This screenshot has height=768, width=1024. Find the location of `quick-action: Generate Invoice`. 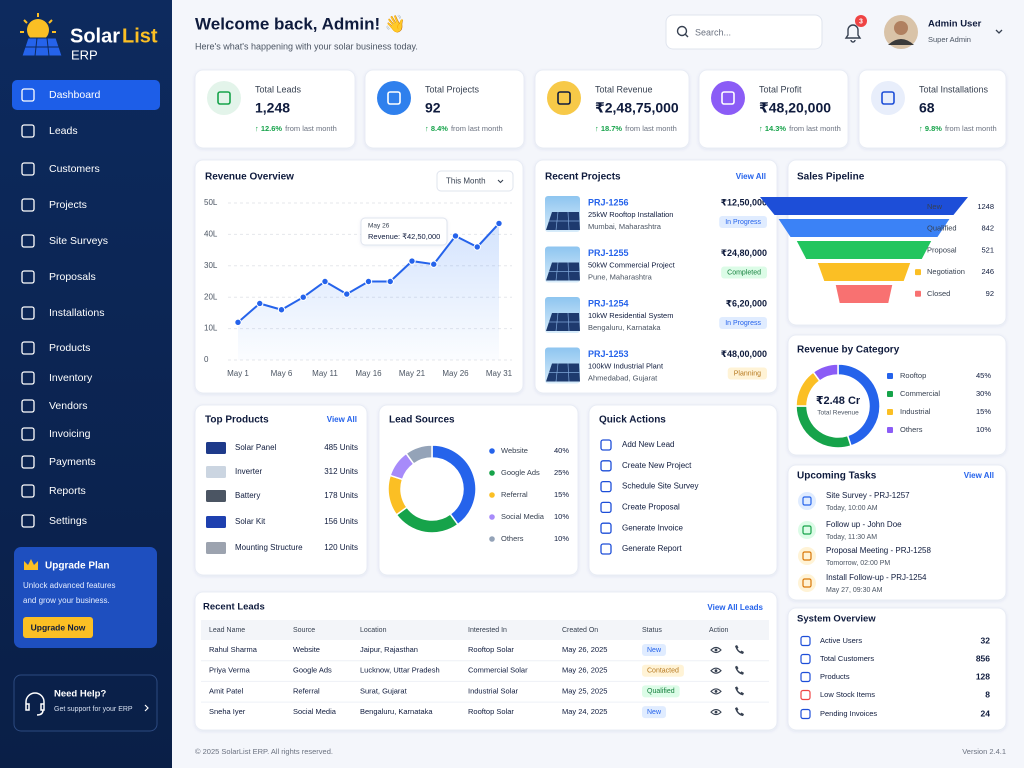

quick-action: Generate Invoice is located at coordinates (652, 527).